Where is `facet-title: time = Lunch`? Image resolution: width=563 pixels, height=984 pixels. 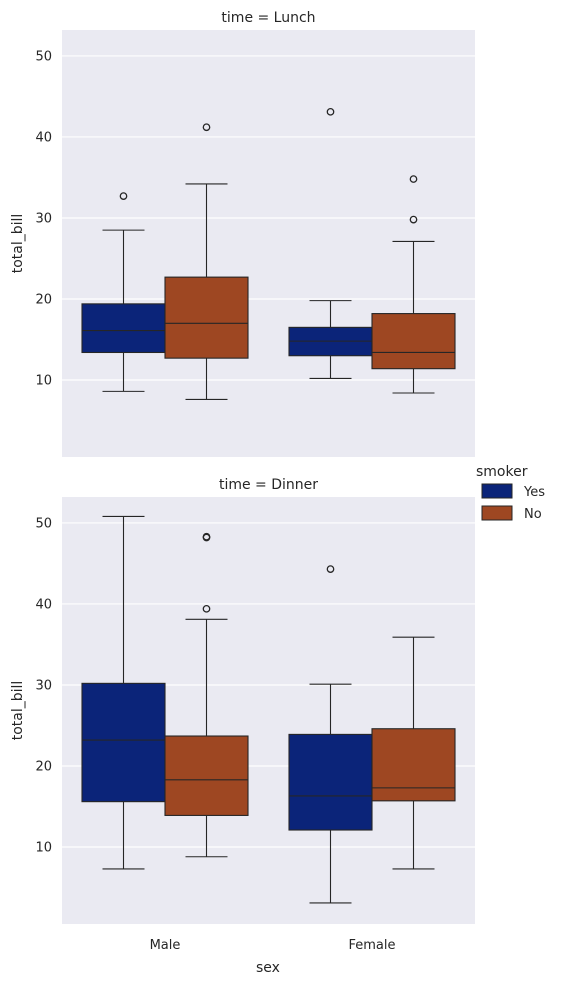 facet-title: time = Lunch is located at coordinates (268, 18).